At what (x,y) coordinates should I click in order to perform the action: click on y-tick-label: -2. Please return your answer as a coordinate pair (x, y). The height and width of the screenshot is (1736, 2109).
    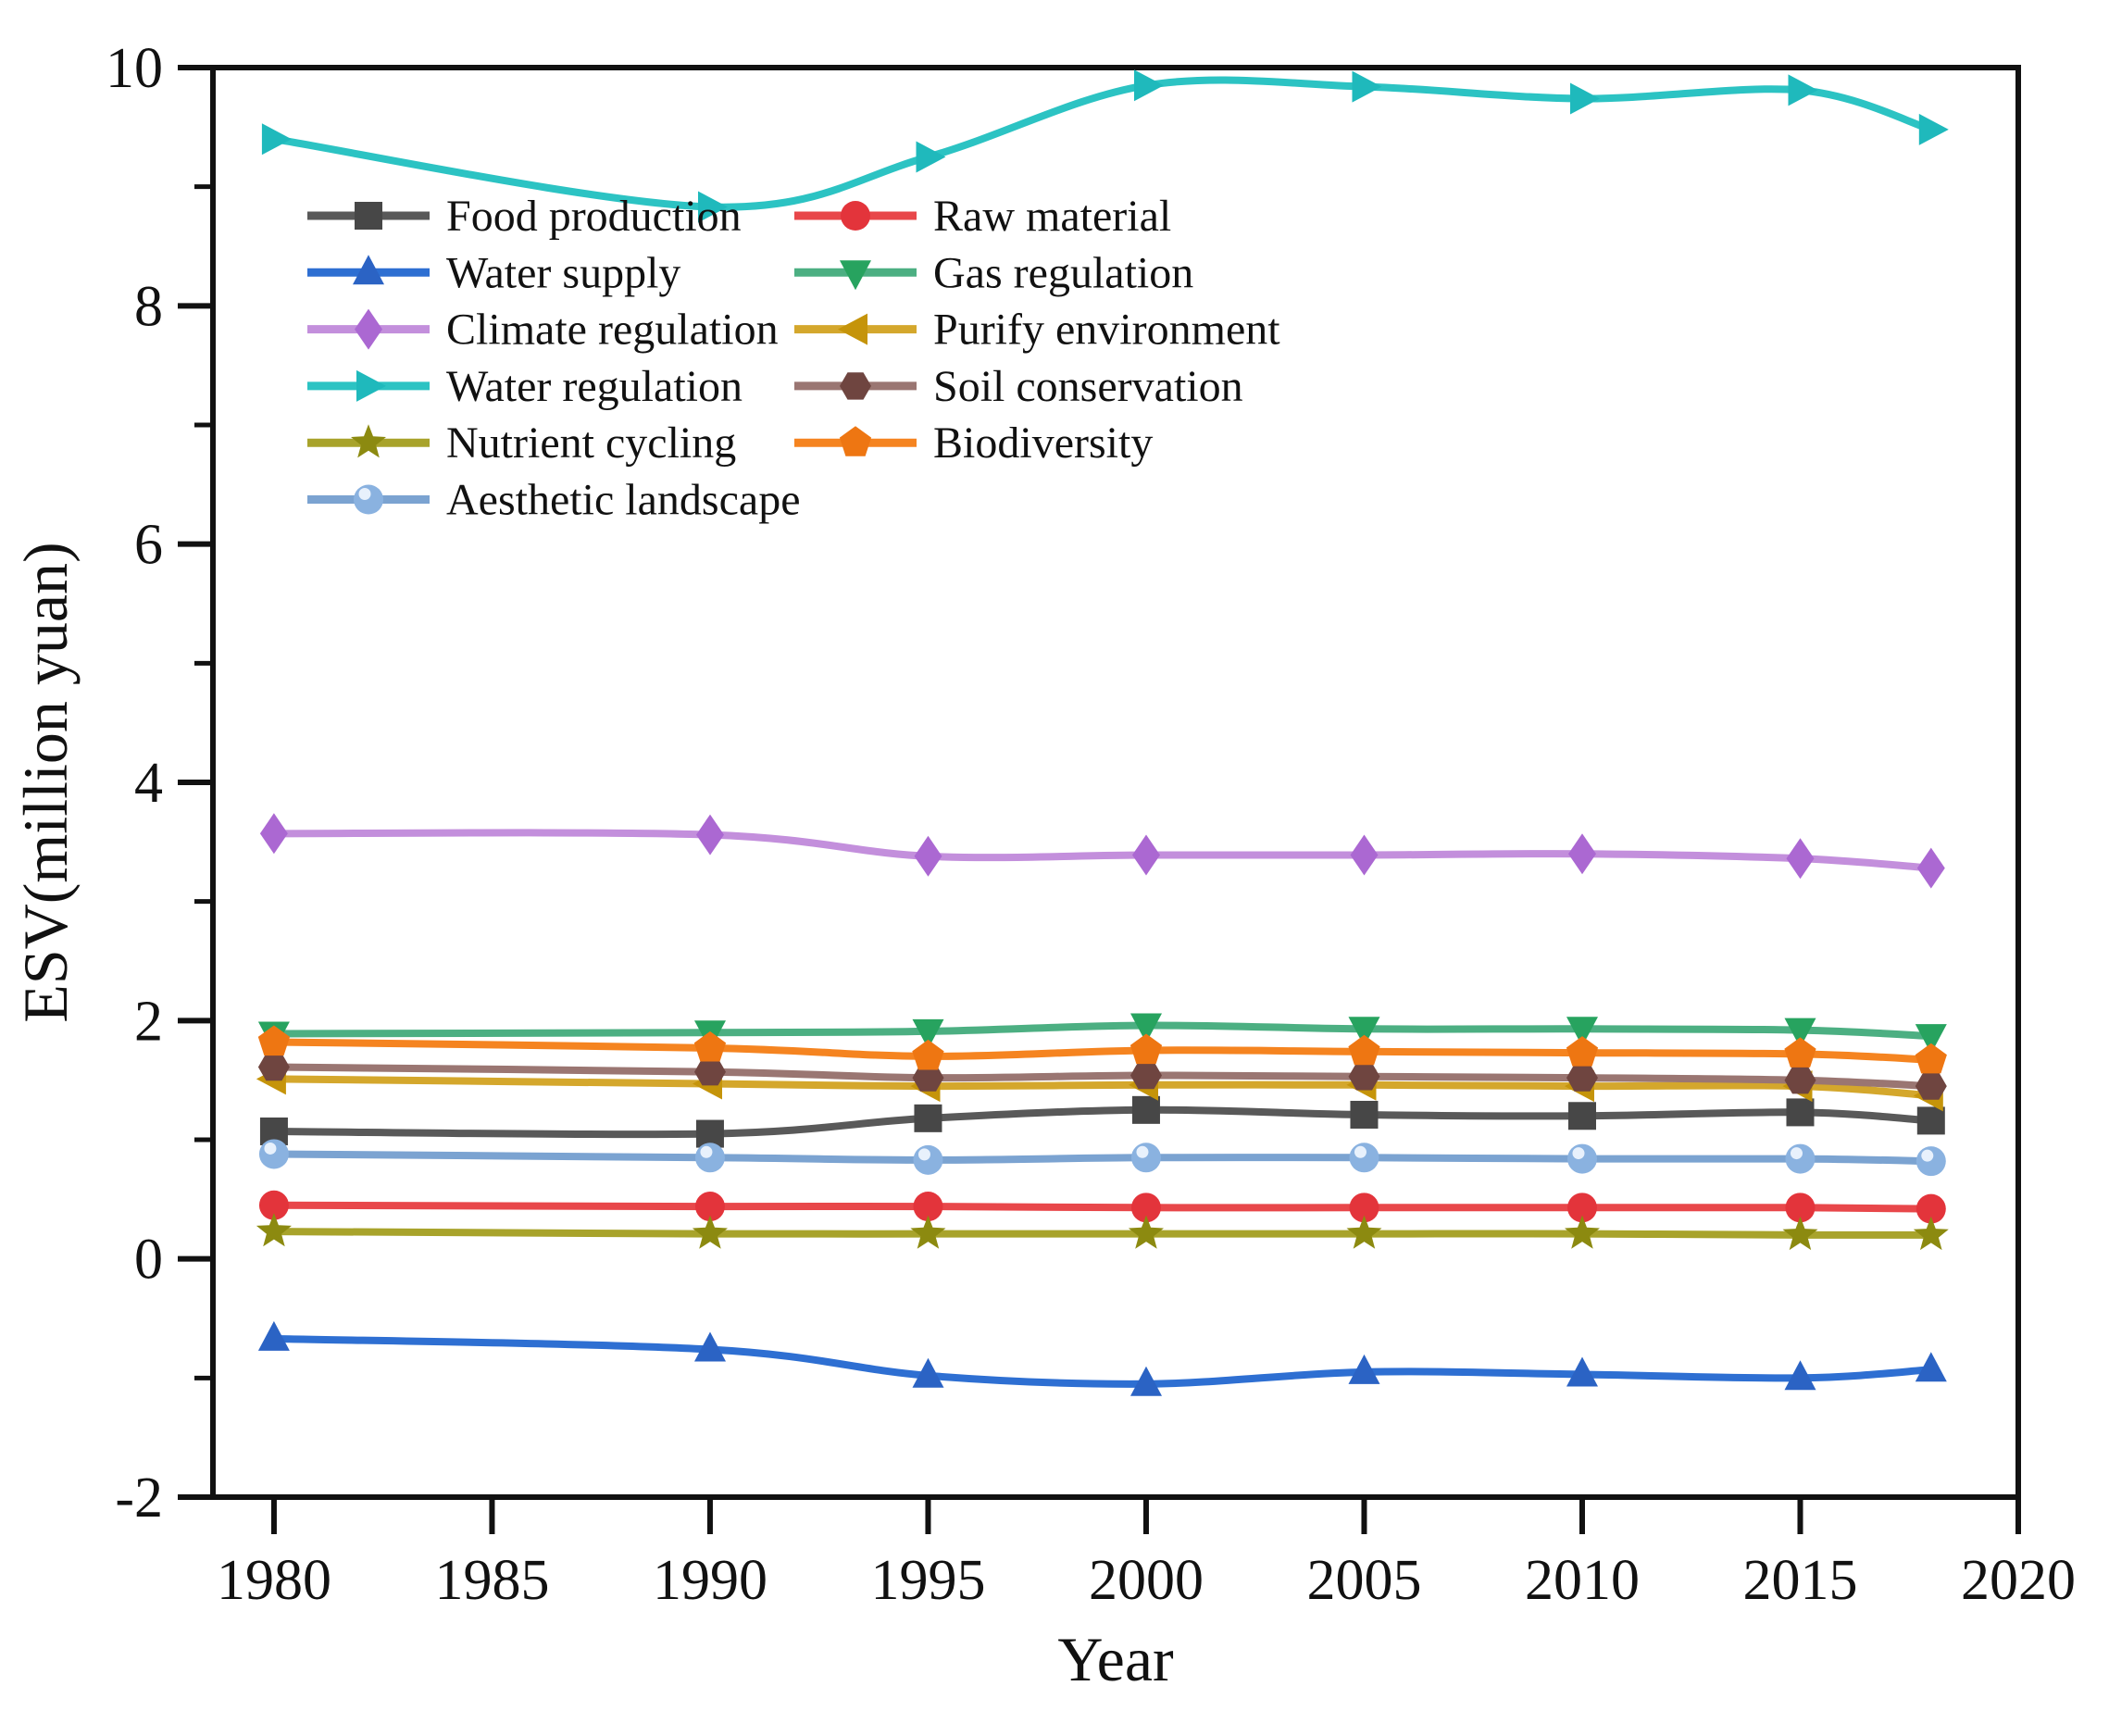
    Looking at the image, I should click on (139, 1498).